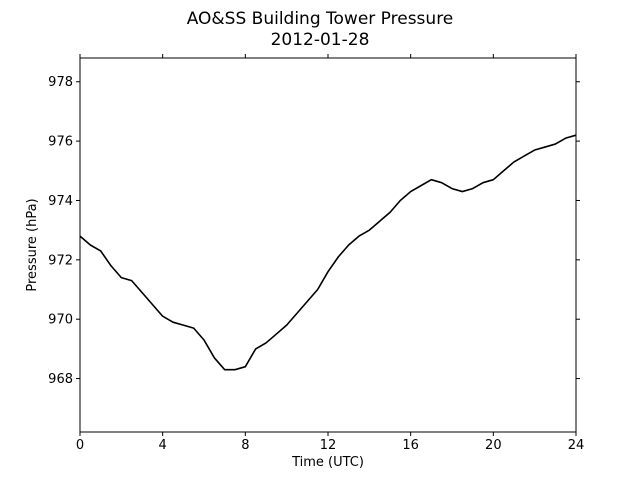 The width and height of the screenshot is (640, 480). What do you see at coordinates (576, 445) in the screenshot?
I see `x-tick-label: 24` at bounding box center [576, 445].